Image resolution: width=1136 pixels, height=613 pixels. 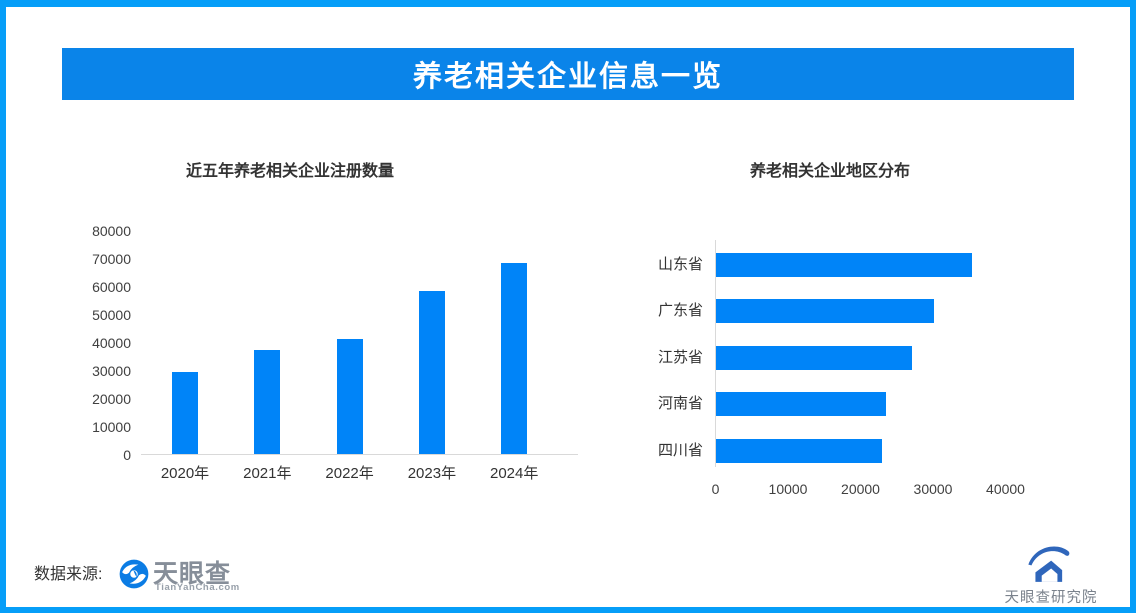 What do you see at coordinates (111, 286) in the screenshot?
I see `y-axis-tick-label: 60000` at bounding box center [111, 286].